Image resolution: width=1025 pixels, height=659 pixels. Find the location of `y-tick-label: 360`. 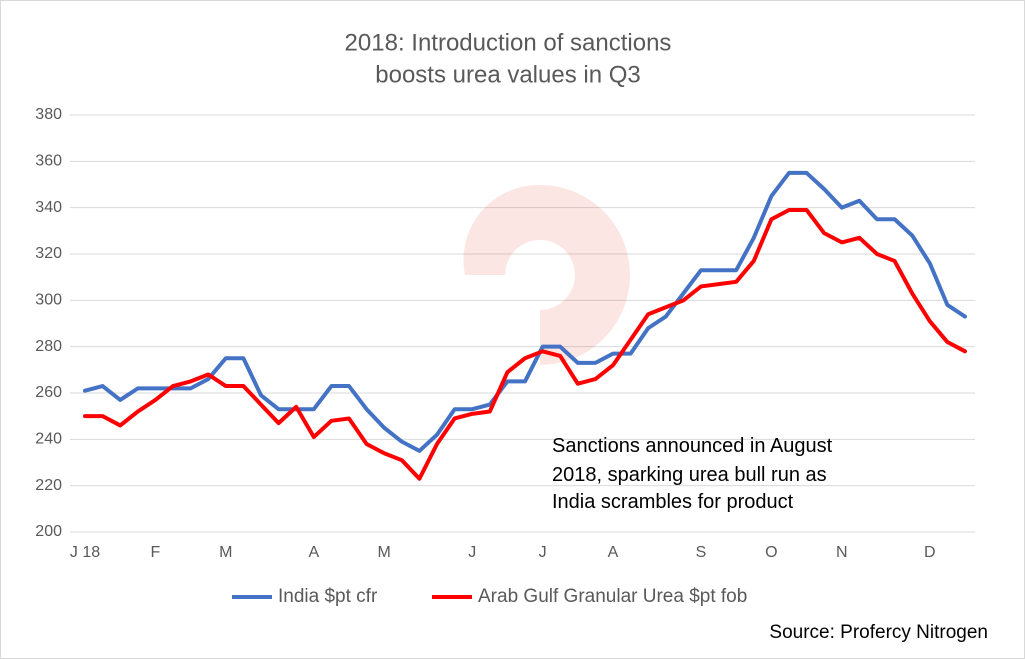

y-tick-label: 360 is located at coordinates (48, 161).